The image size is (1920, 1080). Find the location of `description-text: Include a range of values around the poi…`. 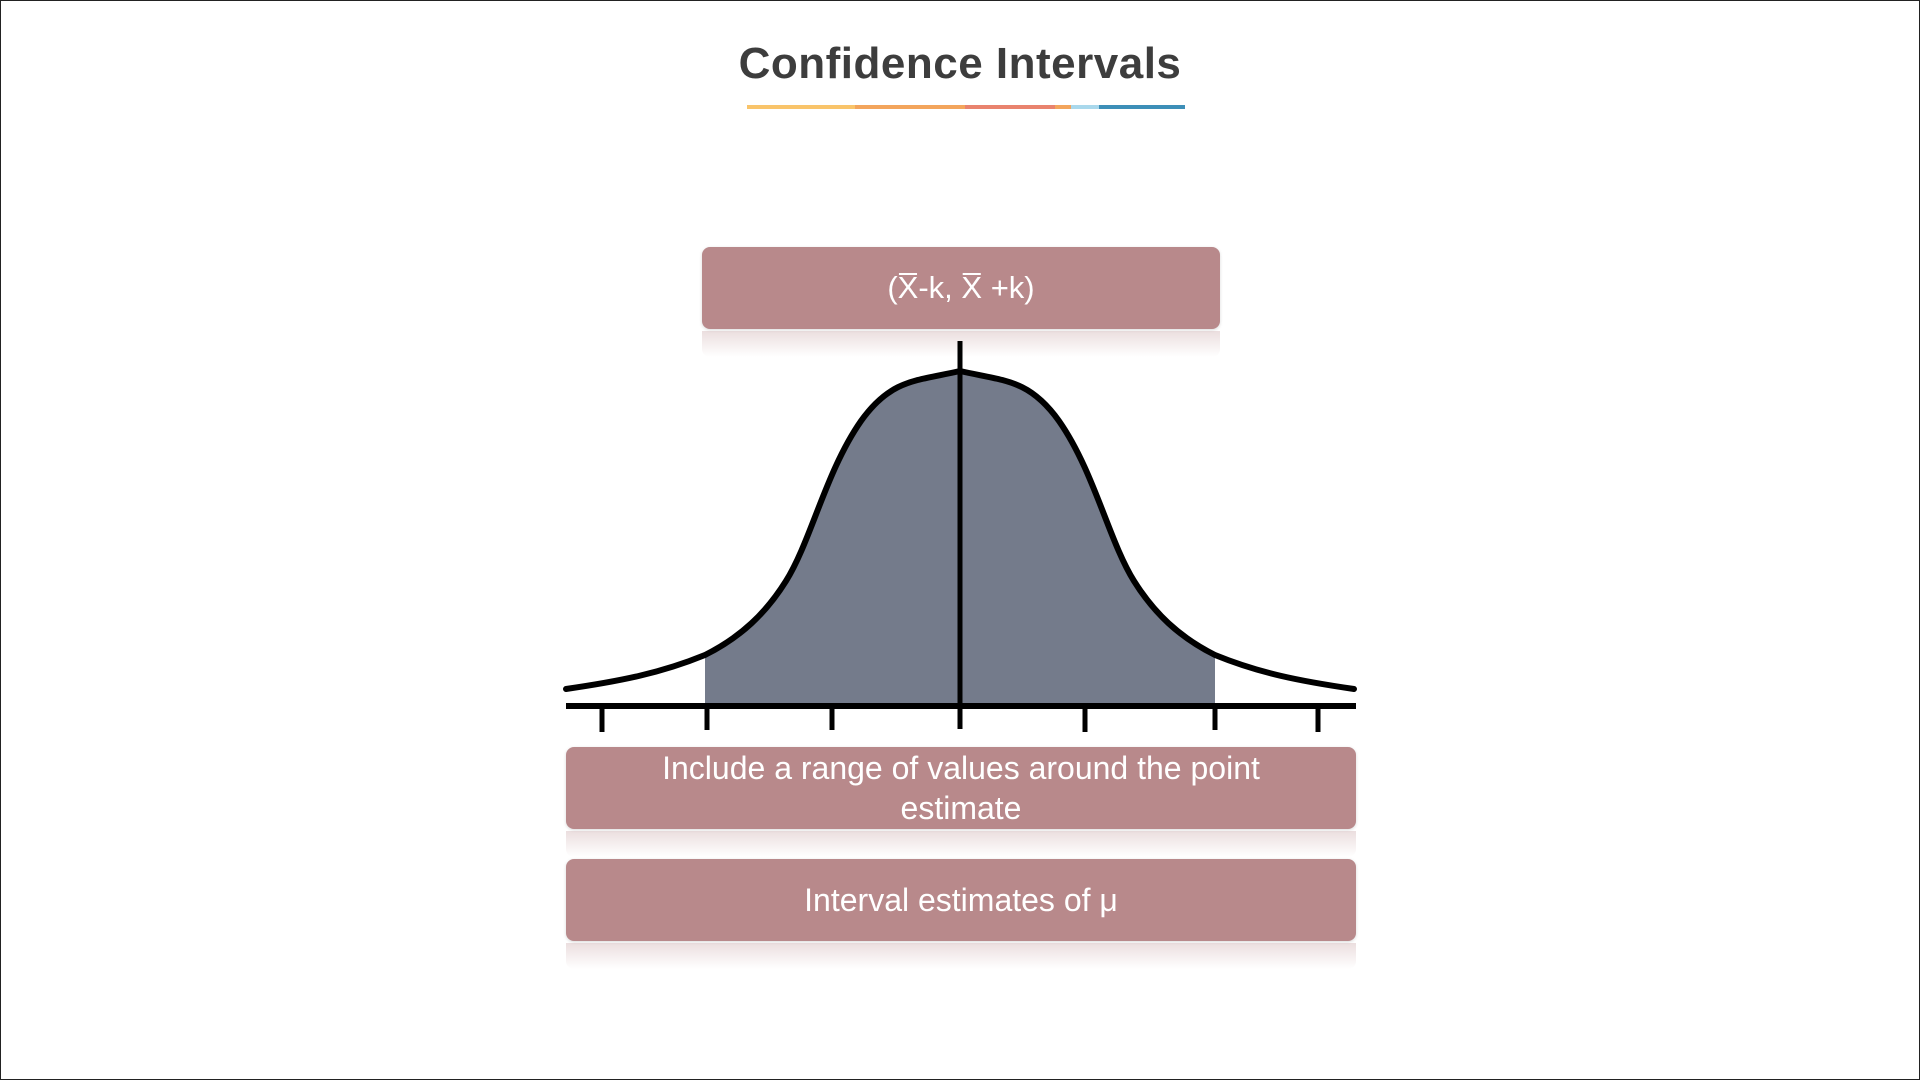

description-text: Include a range of values around the poi… is located at coordinates (961, 788).